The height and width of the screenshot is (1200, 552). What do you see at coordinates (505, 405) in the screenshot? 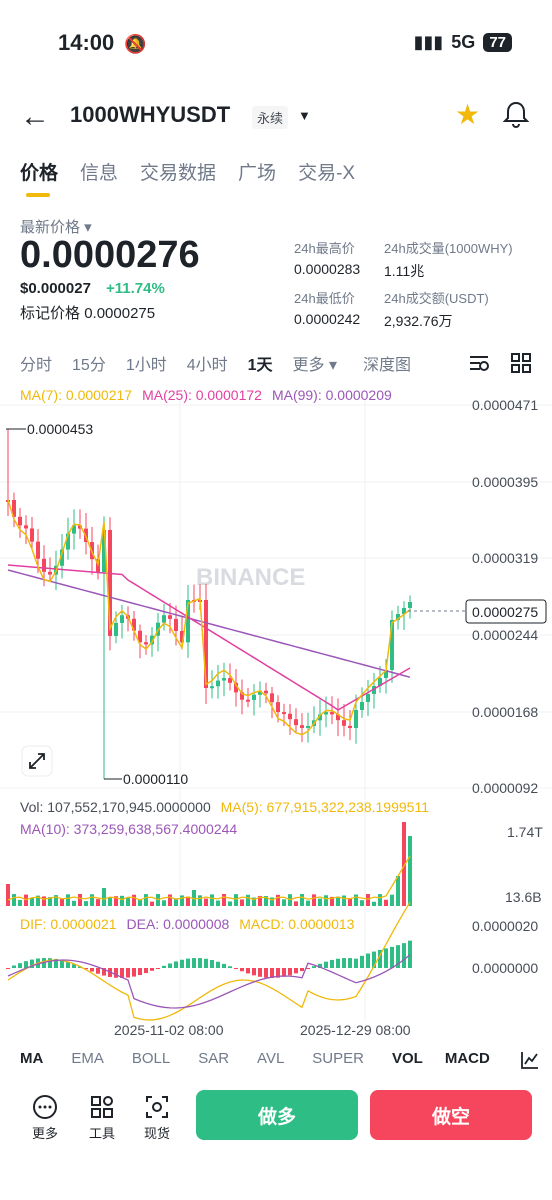
I see `price-axis-label: 0.0000471` at bounding box center [505, 405].